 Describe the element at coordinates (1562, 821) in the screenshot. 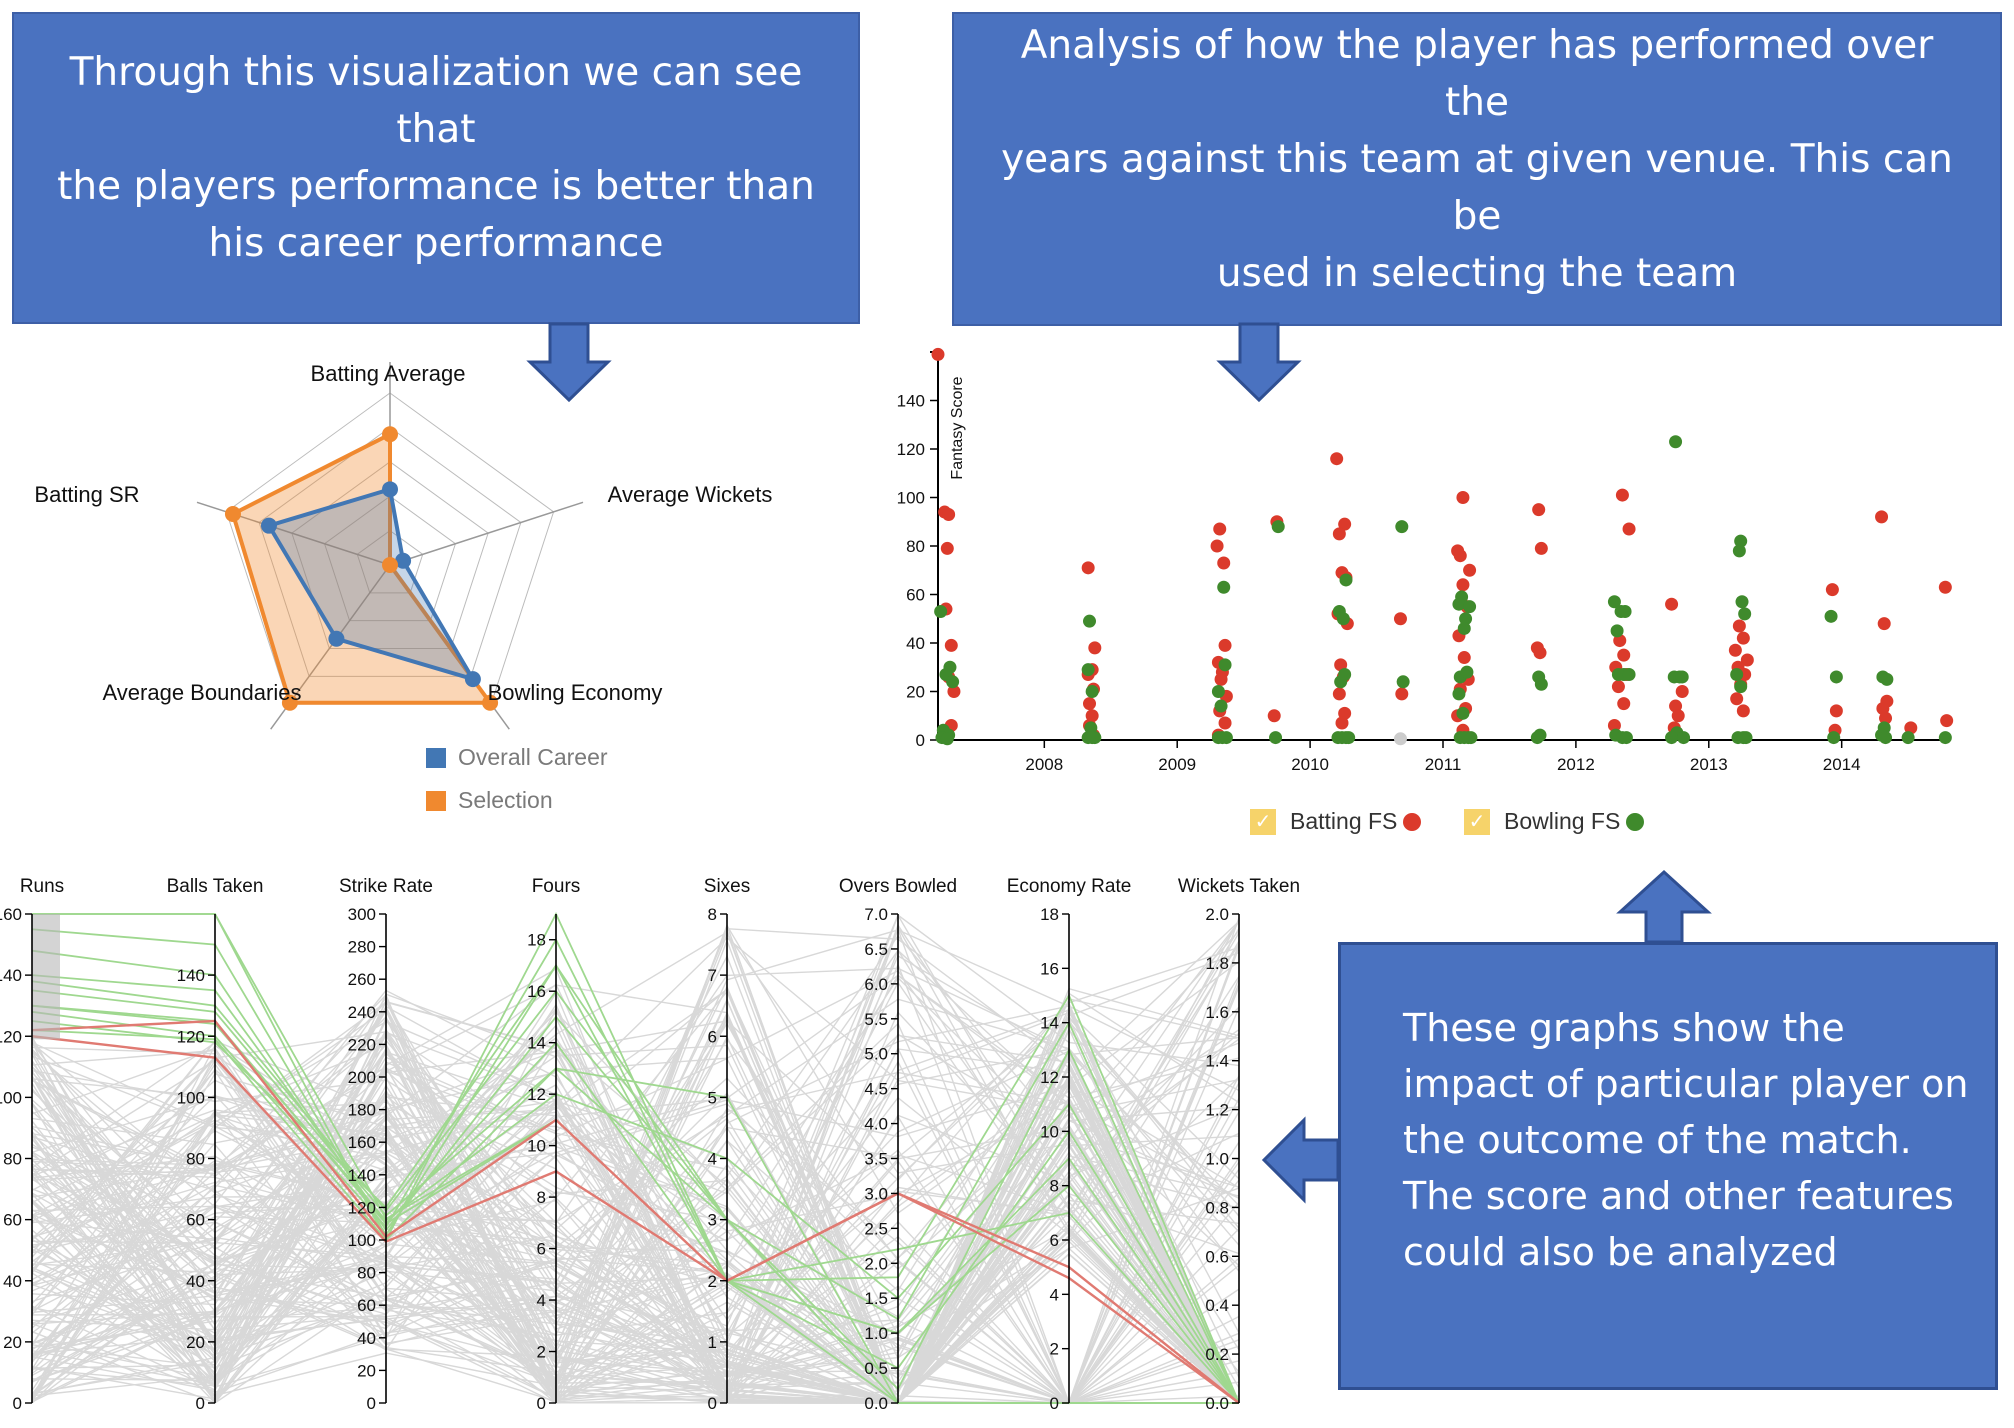

I see `legend-label-bowling: Bowling FS` at that location.